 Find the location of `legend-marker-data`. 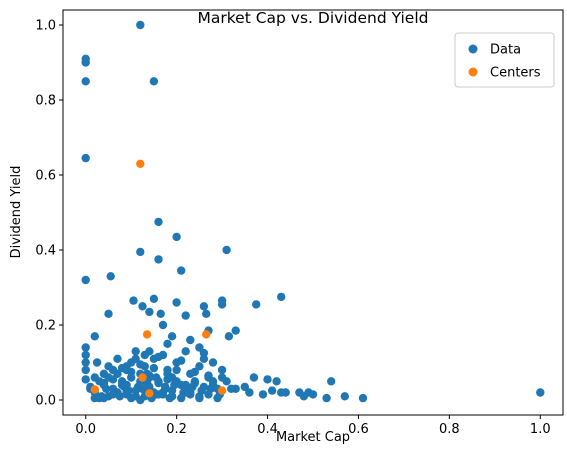

legend-marker-data is located at coordinates (473, 49).